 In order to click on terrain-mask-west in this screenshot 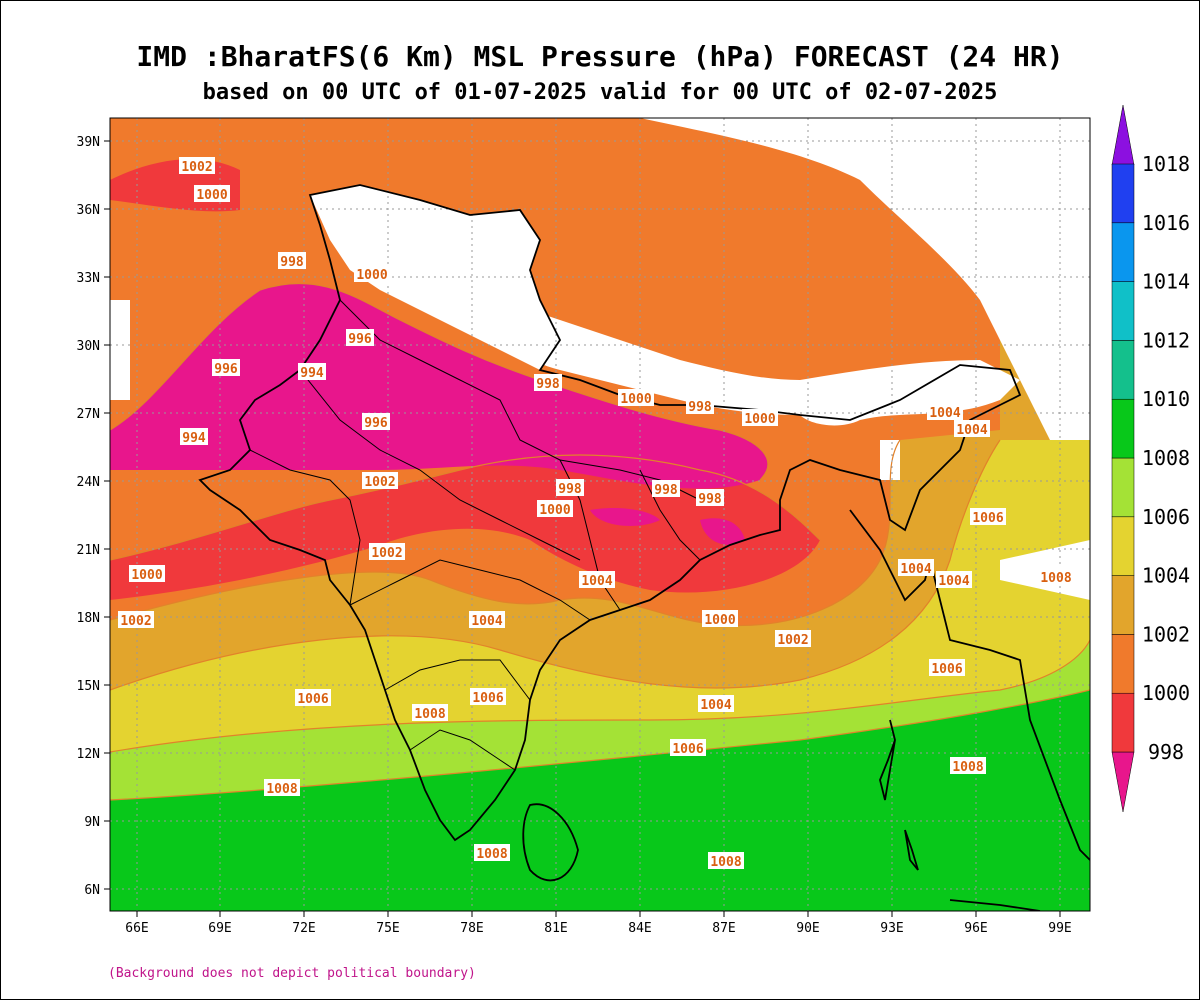, I will do `click(120, 350)`.